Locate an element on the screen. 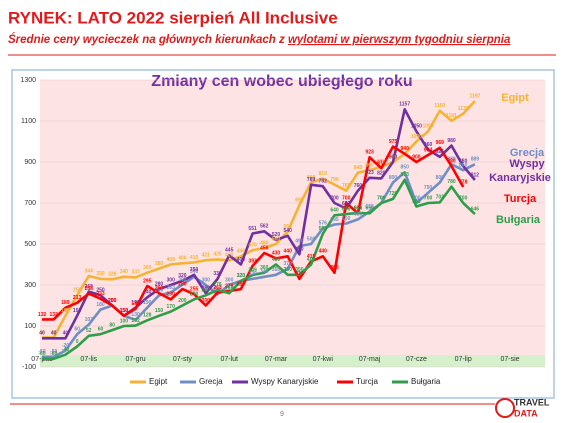 The height and width of the screenshot is (423, 564). x-tick-label: 07-mar is located at coordinates (276, 359).